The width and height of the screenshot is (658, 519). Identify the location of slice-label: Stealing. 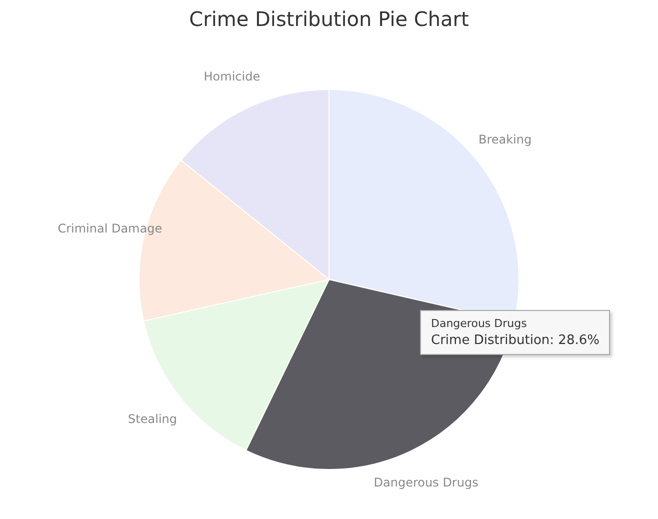
(152, 419).